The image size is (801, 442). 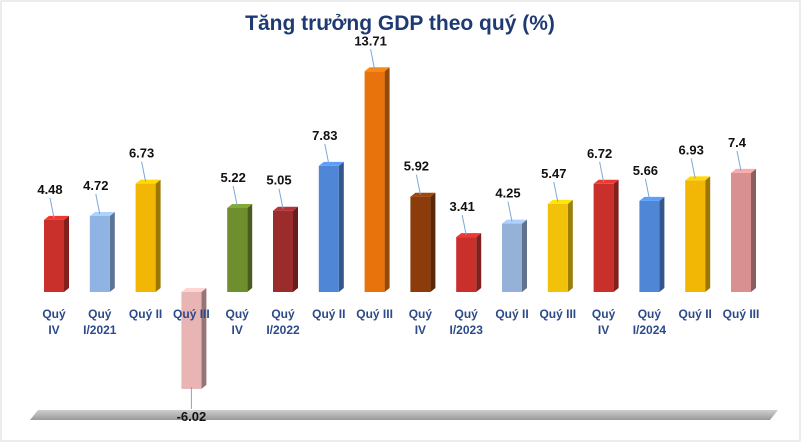 I want to click on value-label: 6.73, so click(x=141, y=153).